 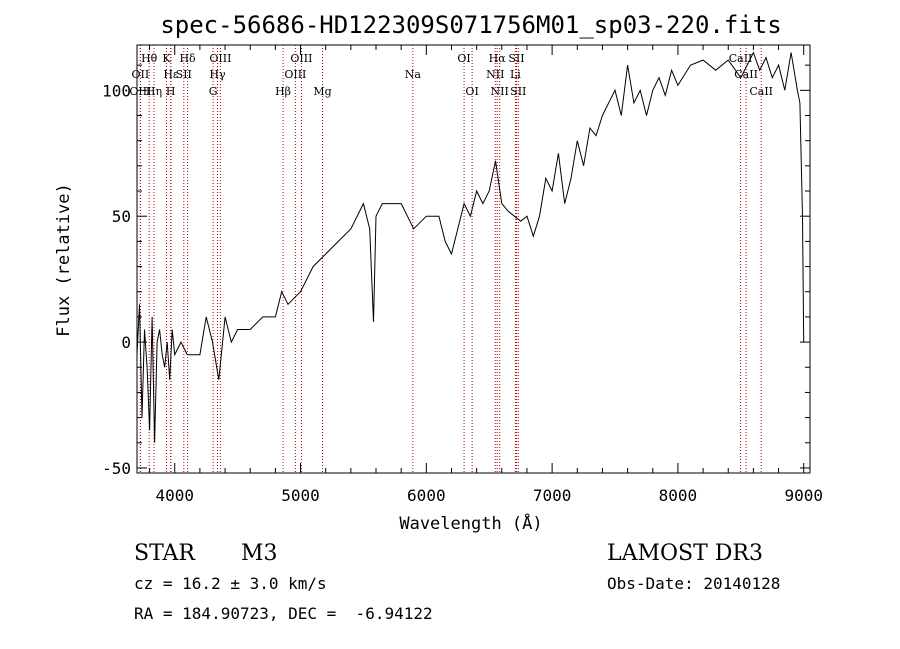 I want to click on redshift-value: cz = 16.2 ± 3.0 km/s, so click(x=230, y=583).